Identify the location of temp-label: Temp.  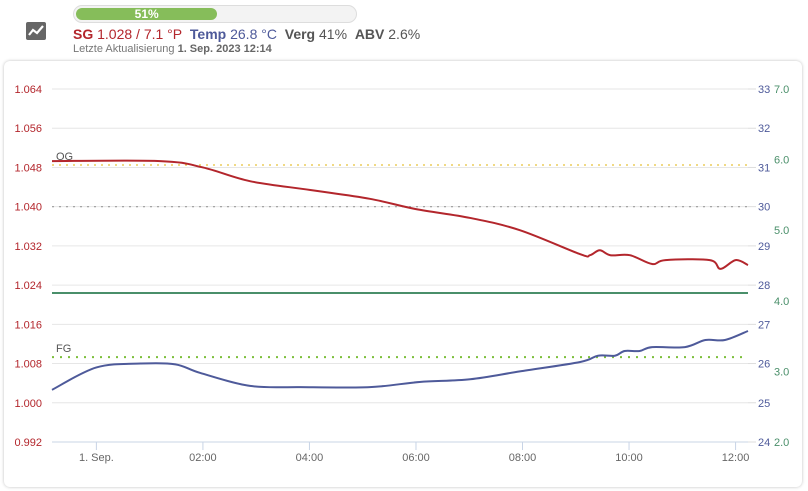
(208, 34).